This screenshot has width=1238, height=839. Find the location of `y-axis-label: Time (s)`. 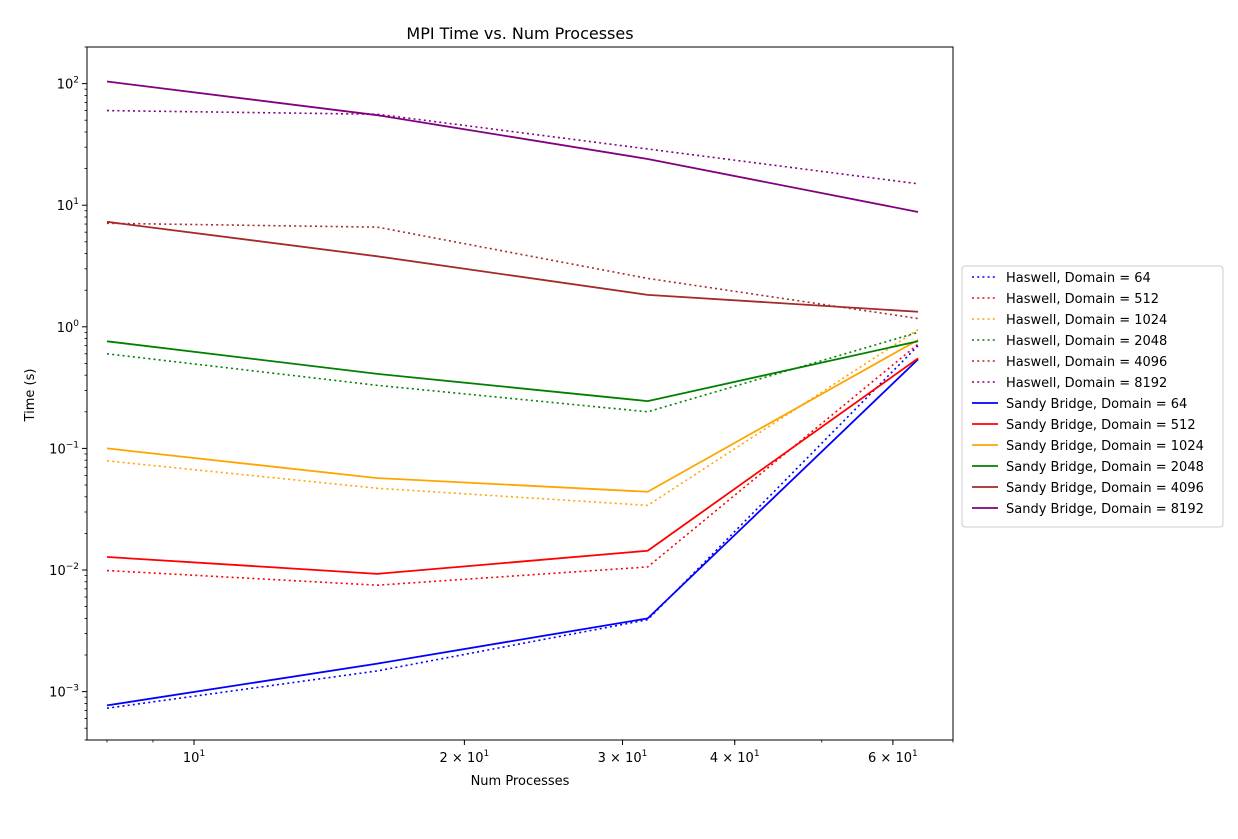

y-axis-label: Time (s) is located at coordinates (30, 396).